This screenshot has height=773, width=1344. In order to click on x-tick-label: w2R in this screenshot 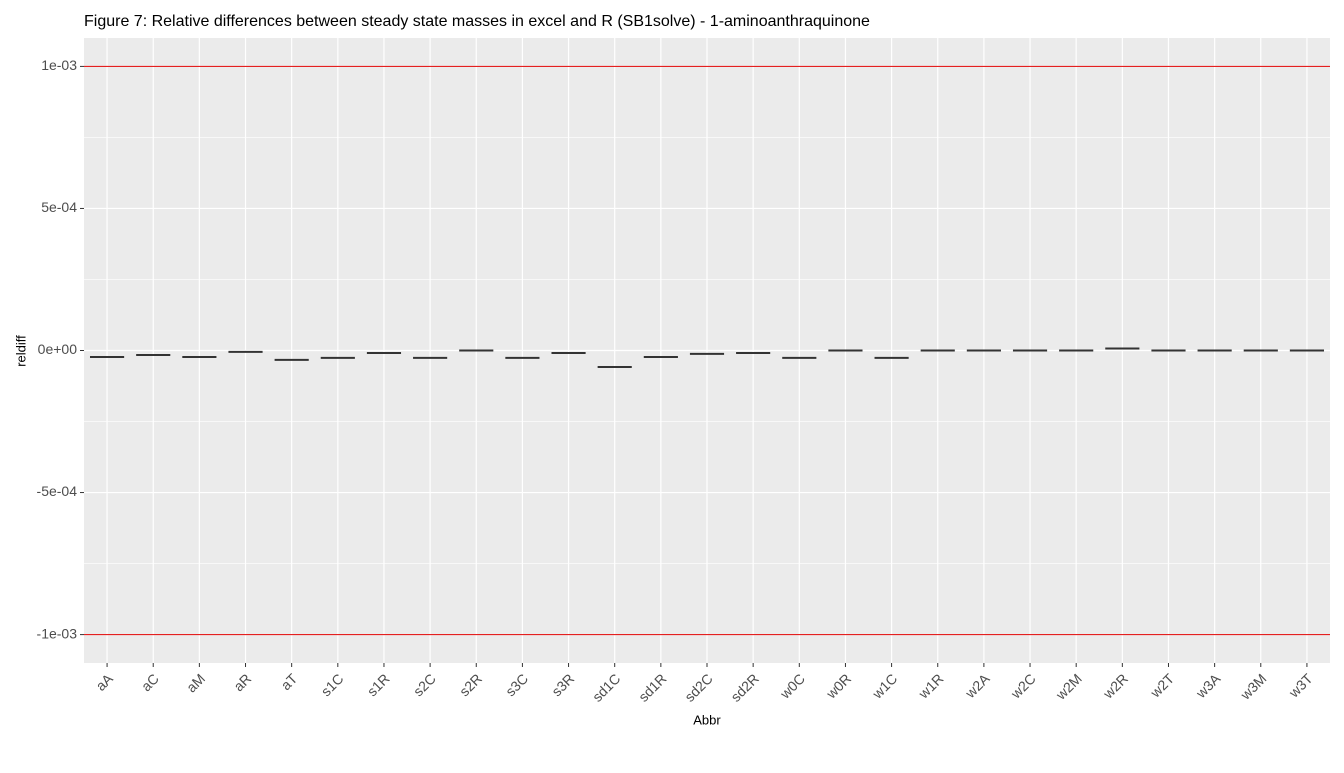, I will do `click(1115, 686)`.